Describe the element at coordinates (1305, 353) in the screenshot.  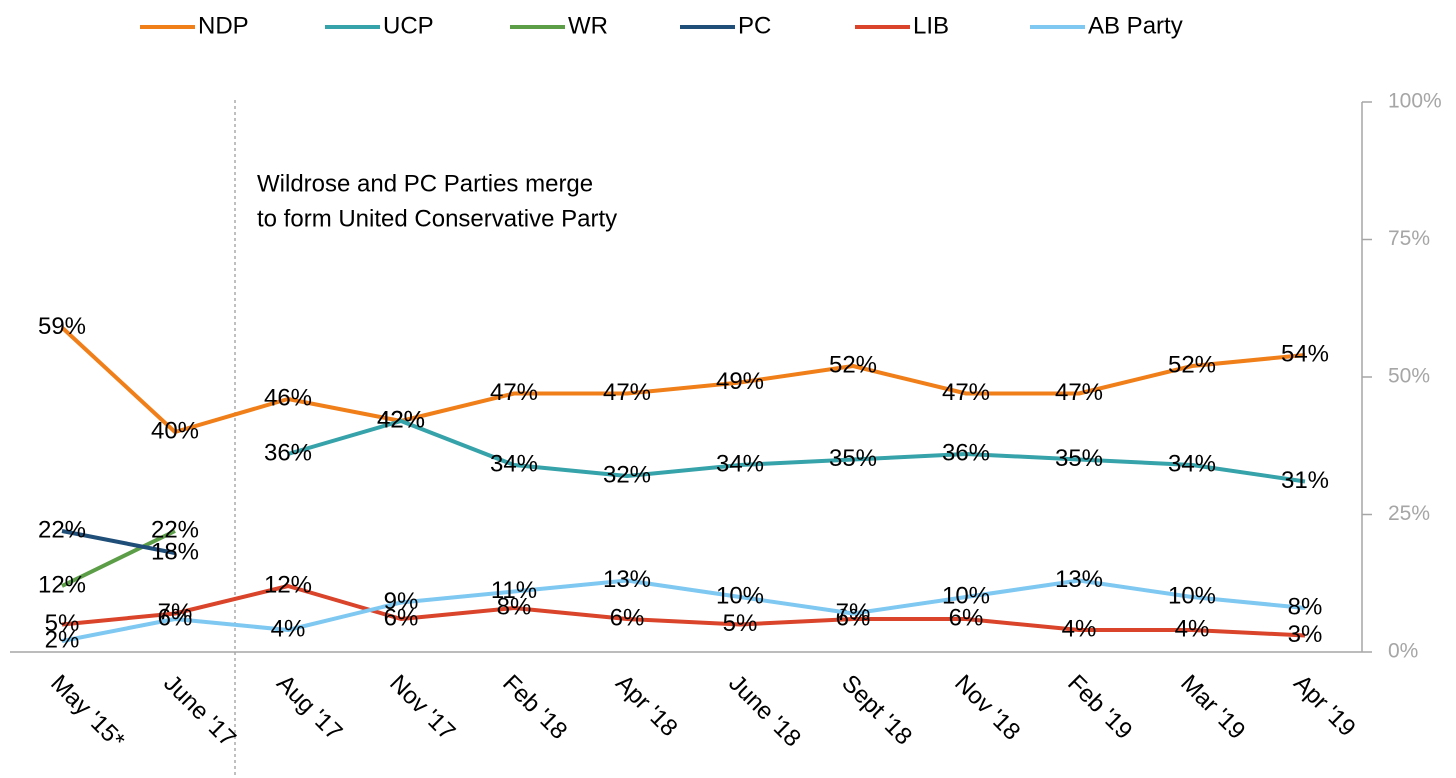
I see `data-label: 54%` at that location.